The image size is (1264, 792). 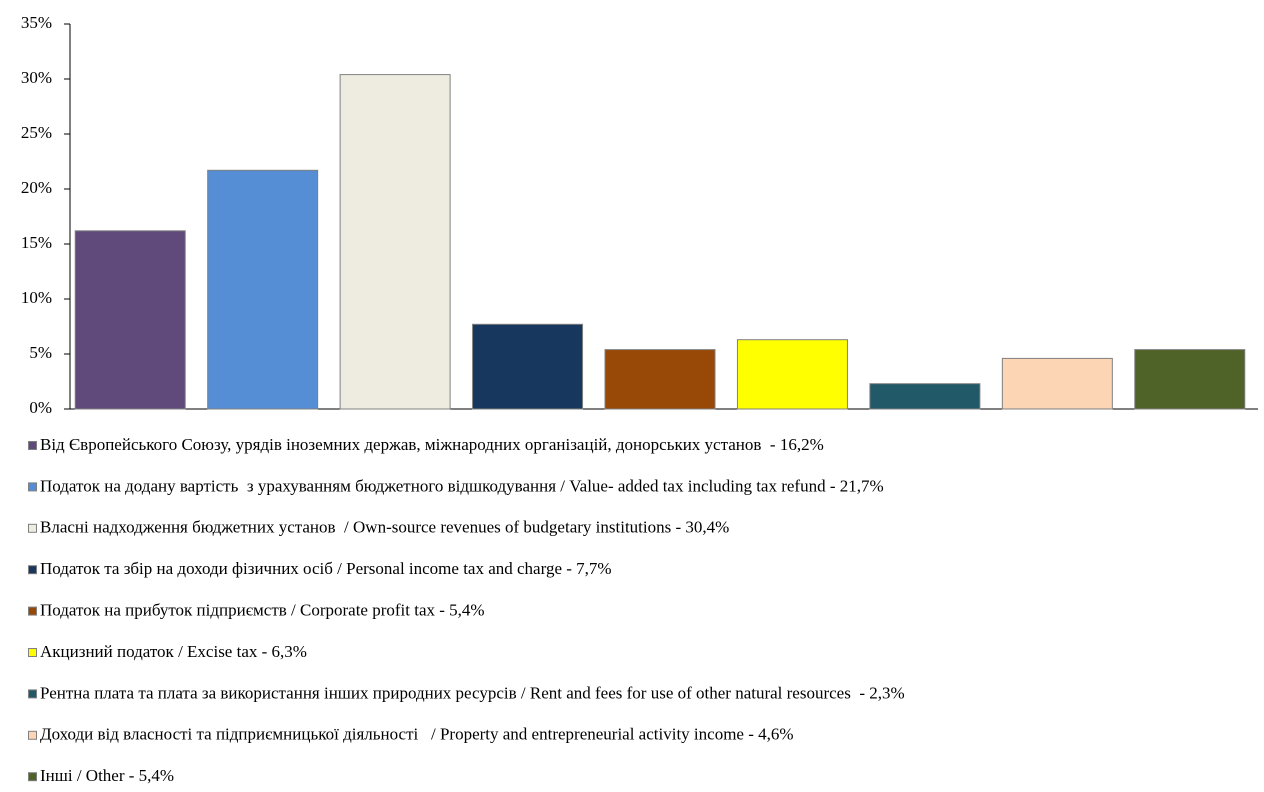 What do you see at coordinates (36, 242) in the screenshot?
I see `y-tick-label: 15%` at bounding box center [36, 242].